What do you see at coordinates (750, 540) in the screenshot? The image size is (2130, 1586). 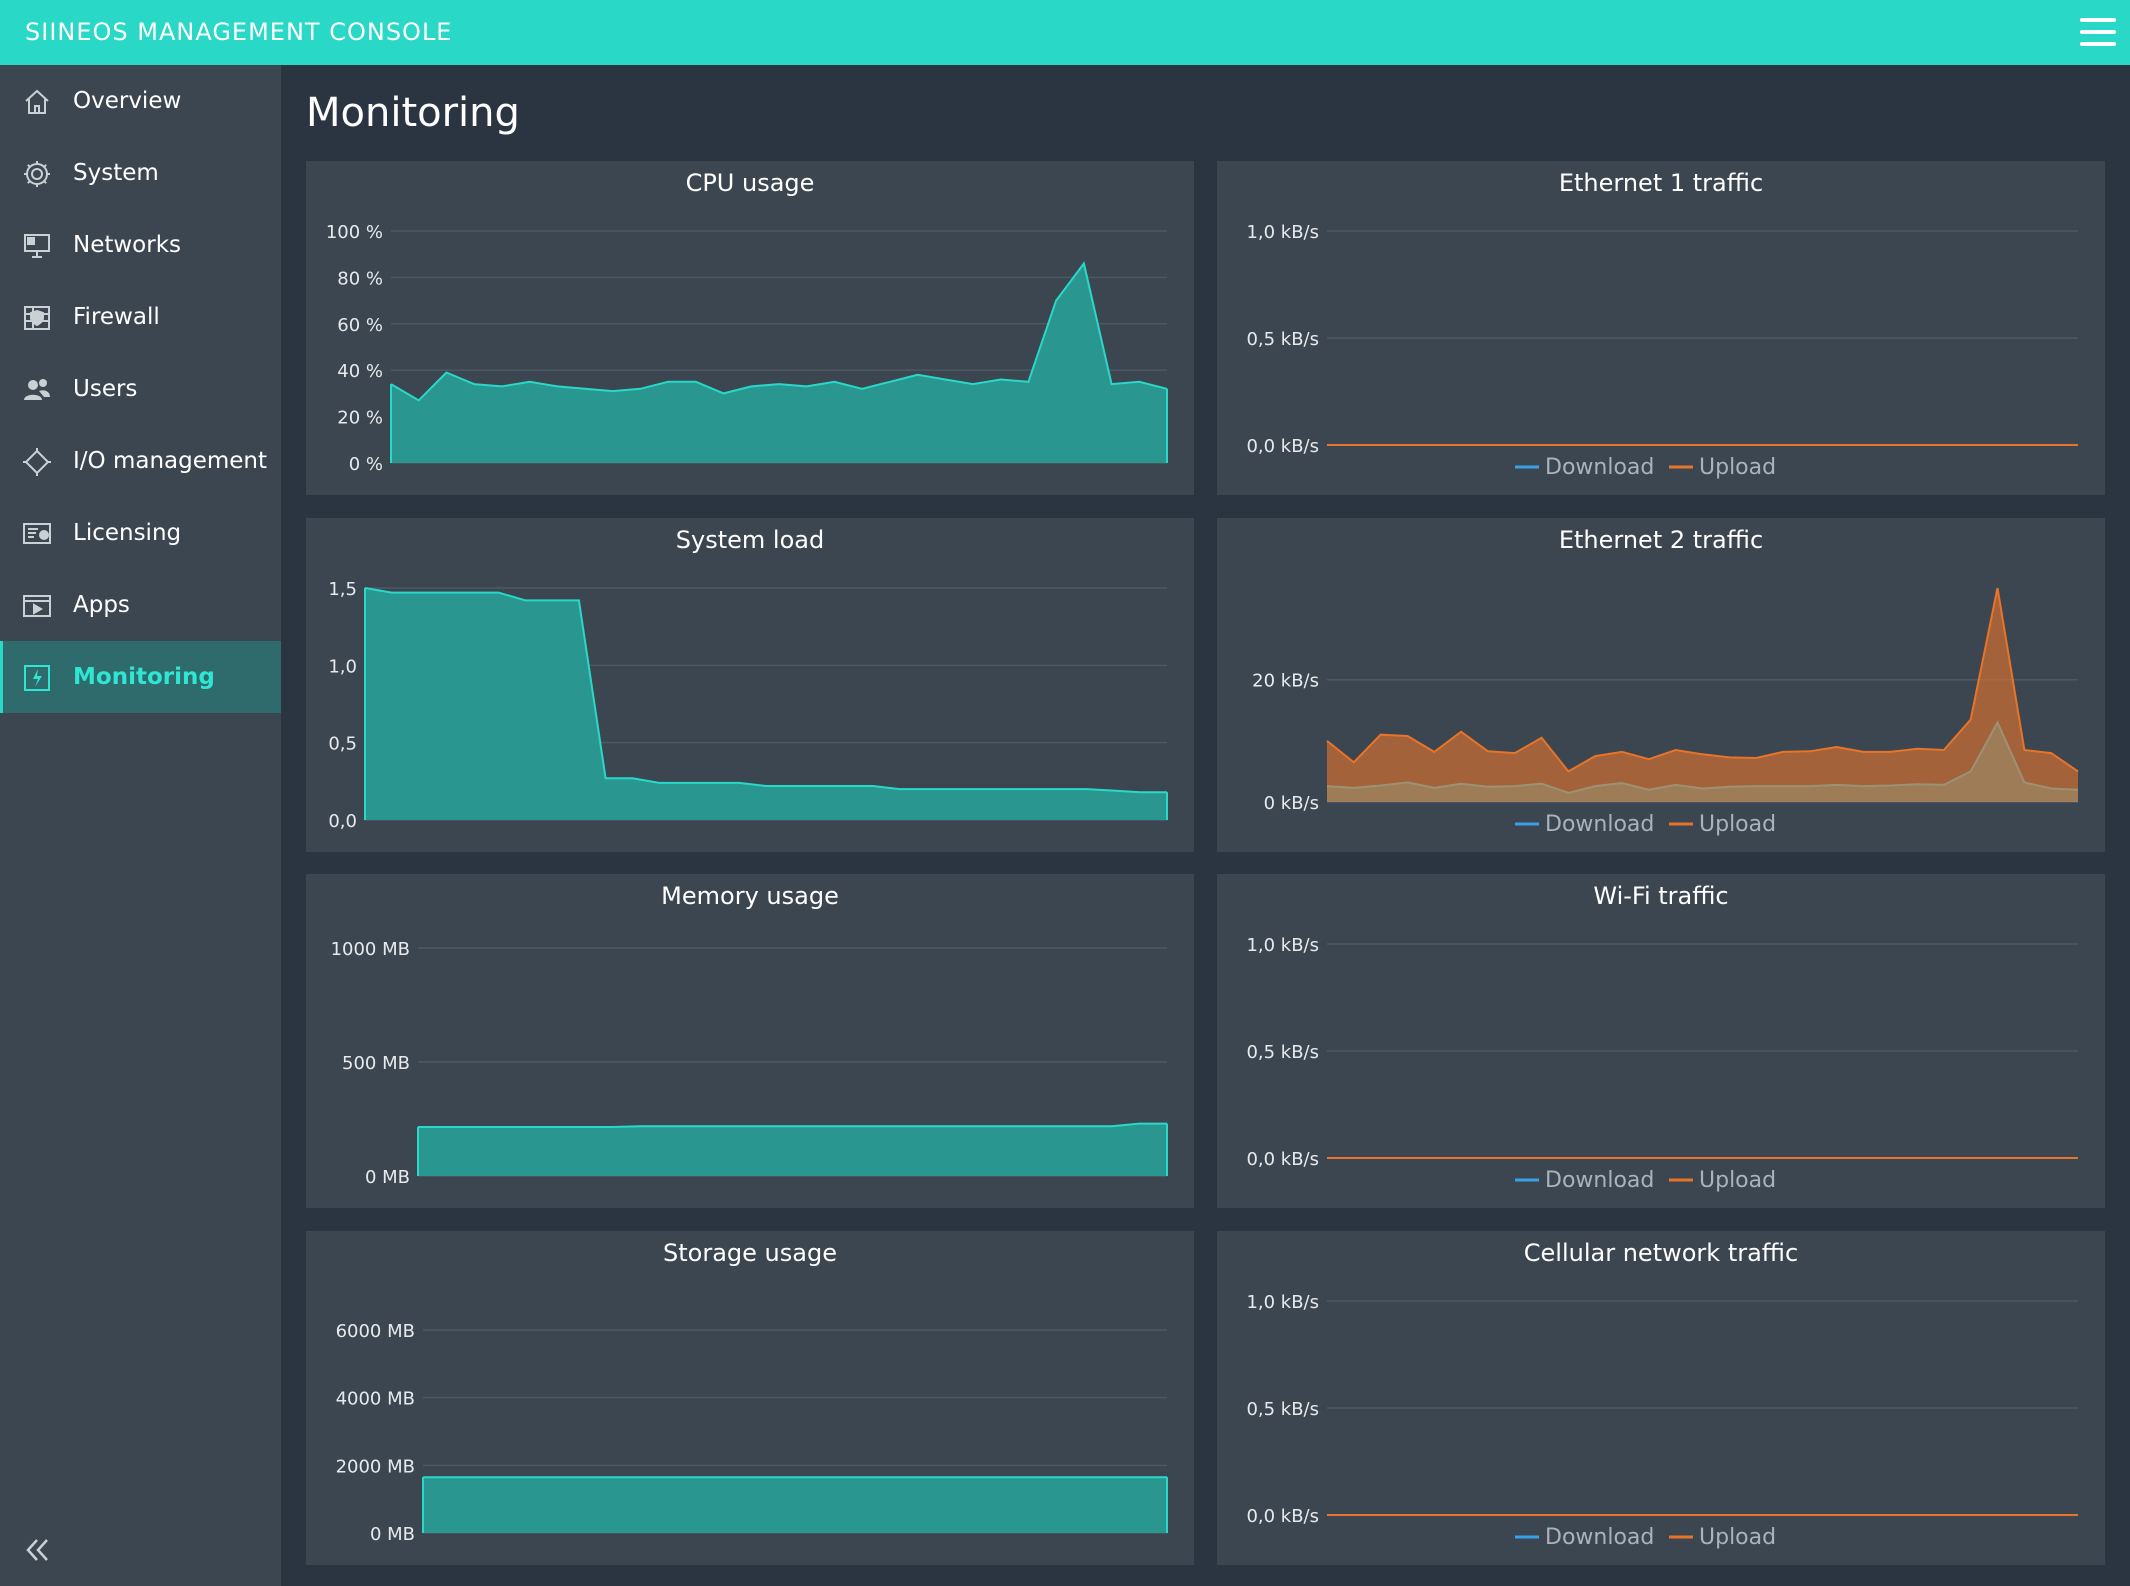 I see `chart-title: System load` at bounding box center [750, 540].